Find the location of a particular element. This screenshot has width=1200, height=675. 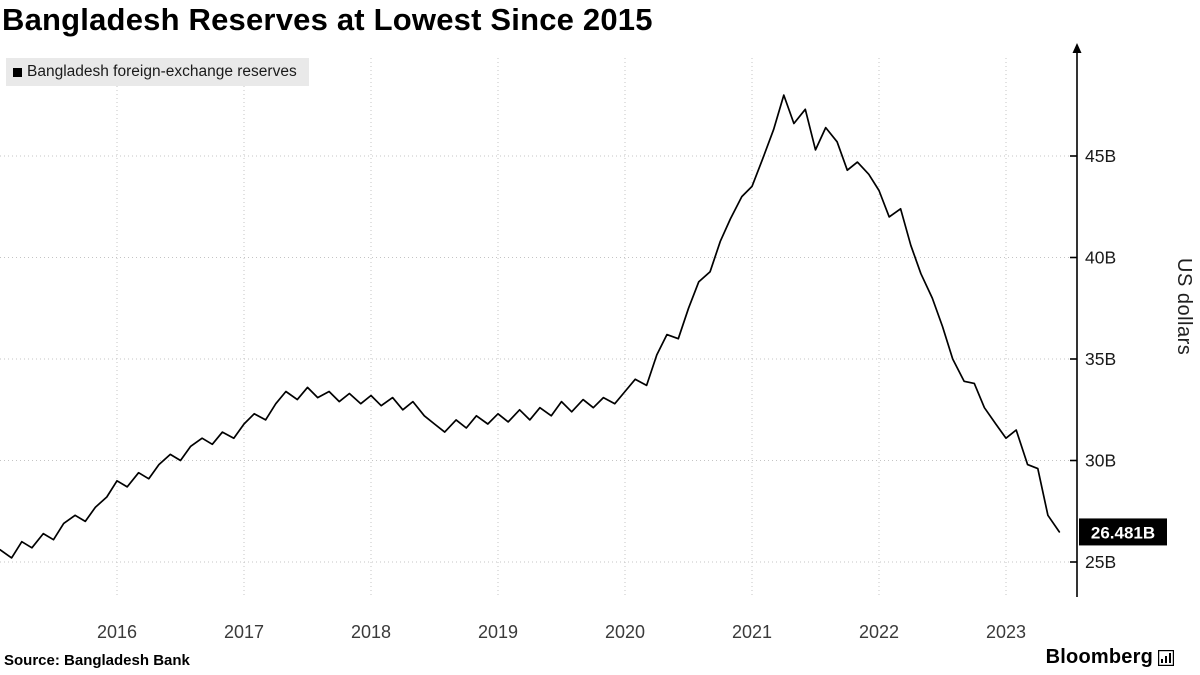

x-tick-label: 2022 is located at coordinates (879, 632).